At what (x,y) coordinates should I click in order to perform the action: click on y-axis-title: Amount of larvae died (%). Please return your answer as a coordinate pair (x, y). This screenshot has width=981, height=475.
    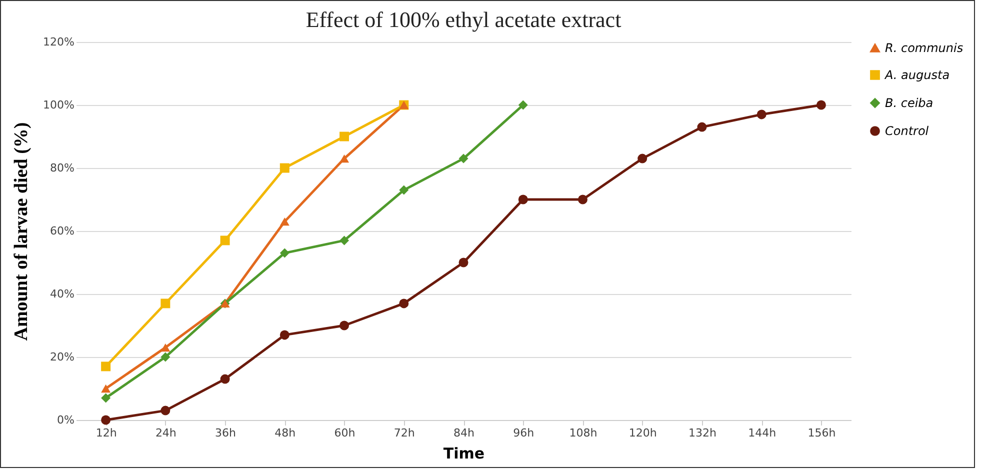
    Looking at the image, I should click on (21, 231).